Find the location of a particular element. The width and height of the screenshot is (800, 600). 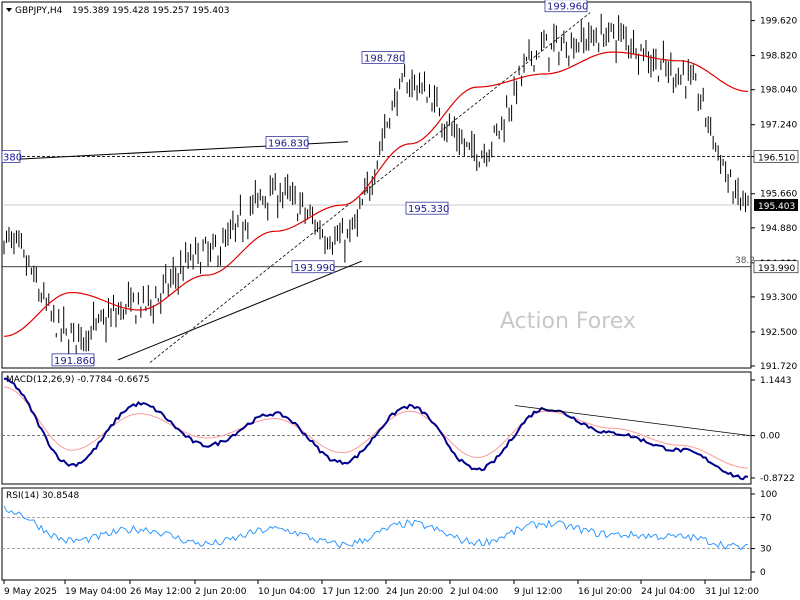

pivot-annotation-label: 195.330 is located at coordinates (428, 209).